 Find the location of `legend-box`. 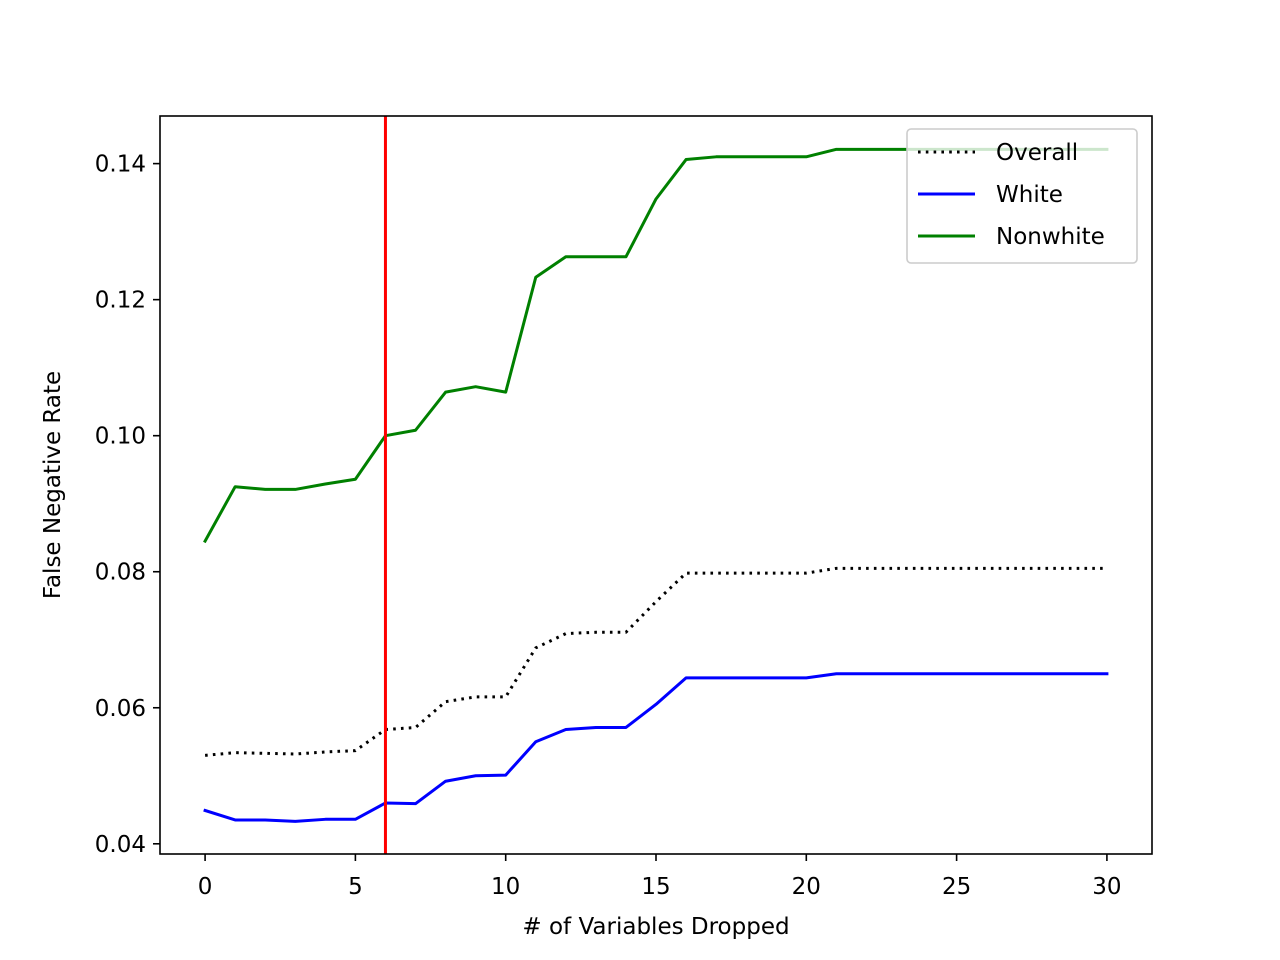

legend-box is located at coordinates (1022, 196).